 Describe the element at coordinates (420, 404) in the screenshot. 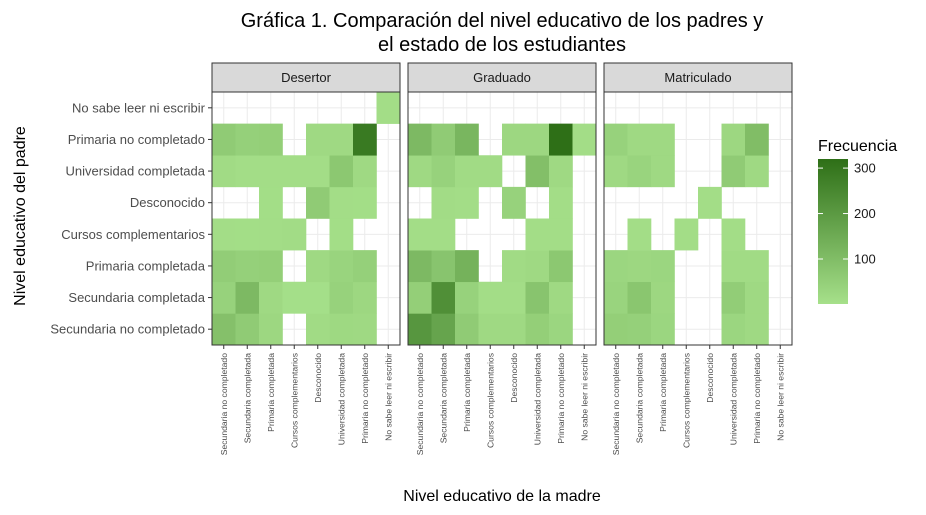

I see `x-tick-label: Secundaria no completado` at that location.